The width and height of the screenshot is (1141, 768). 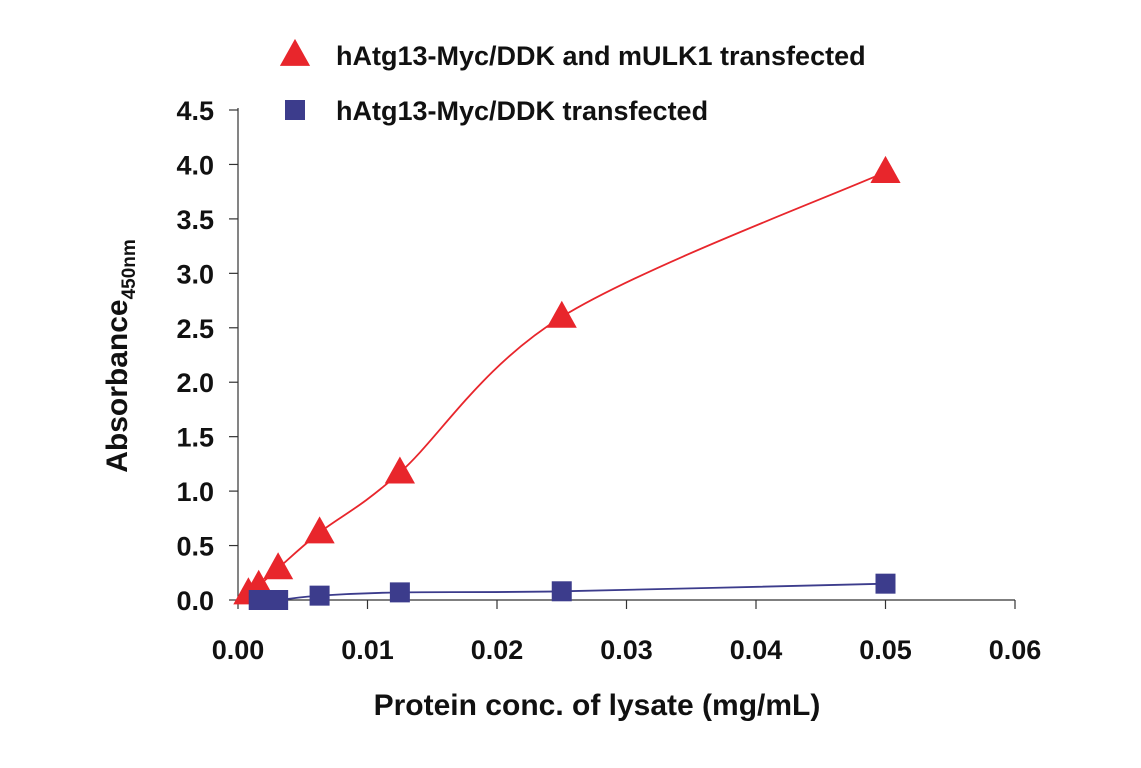 I want to click on x-tick-label: 0.01, so click(x=367, y=650).